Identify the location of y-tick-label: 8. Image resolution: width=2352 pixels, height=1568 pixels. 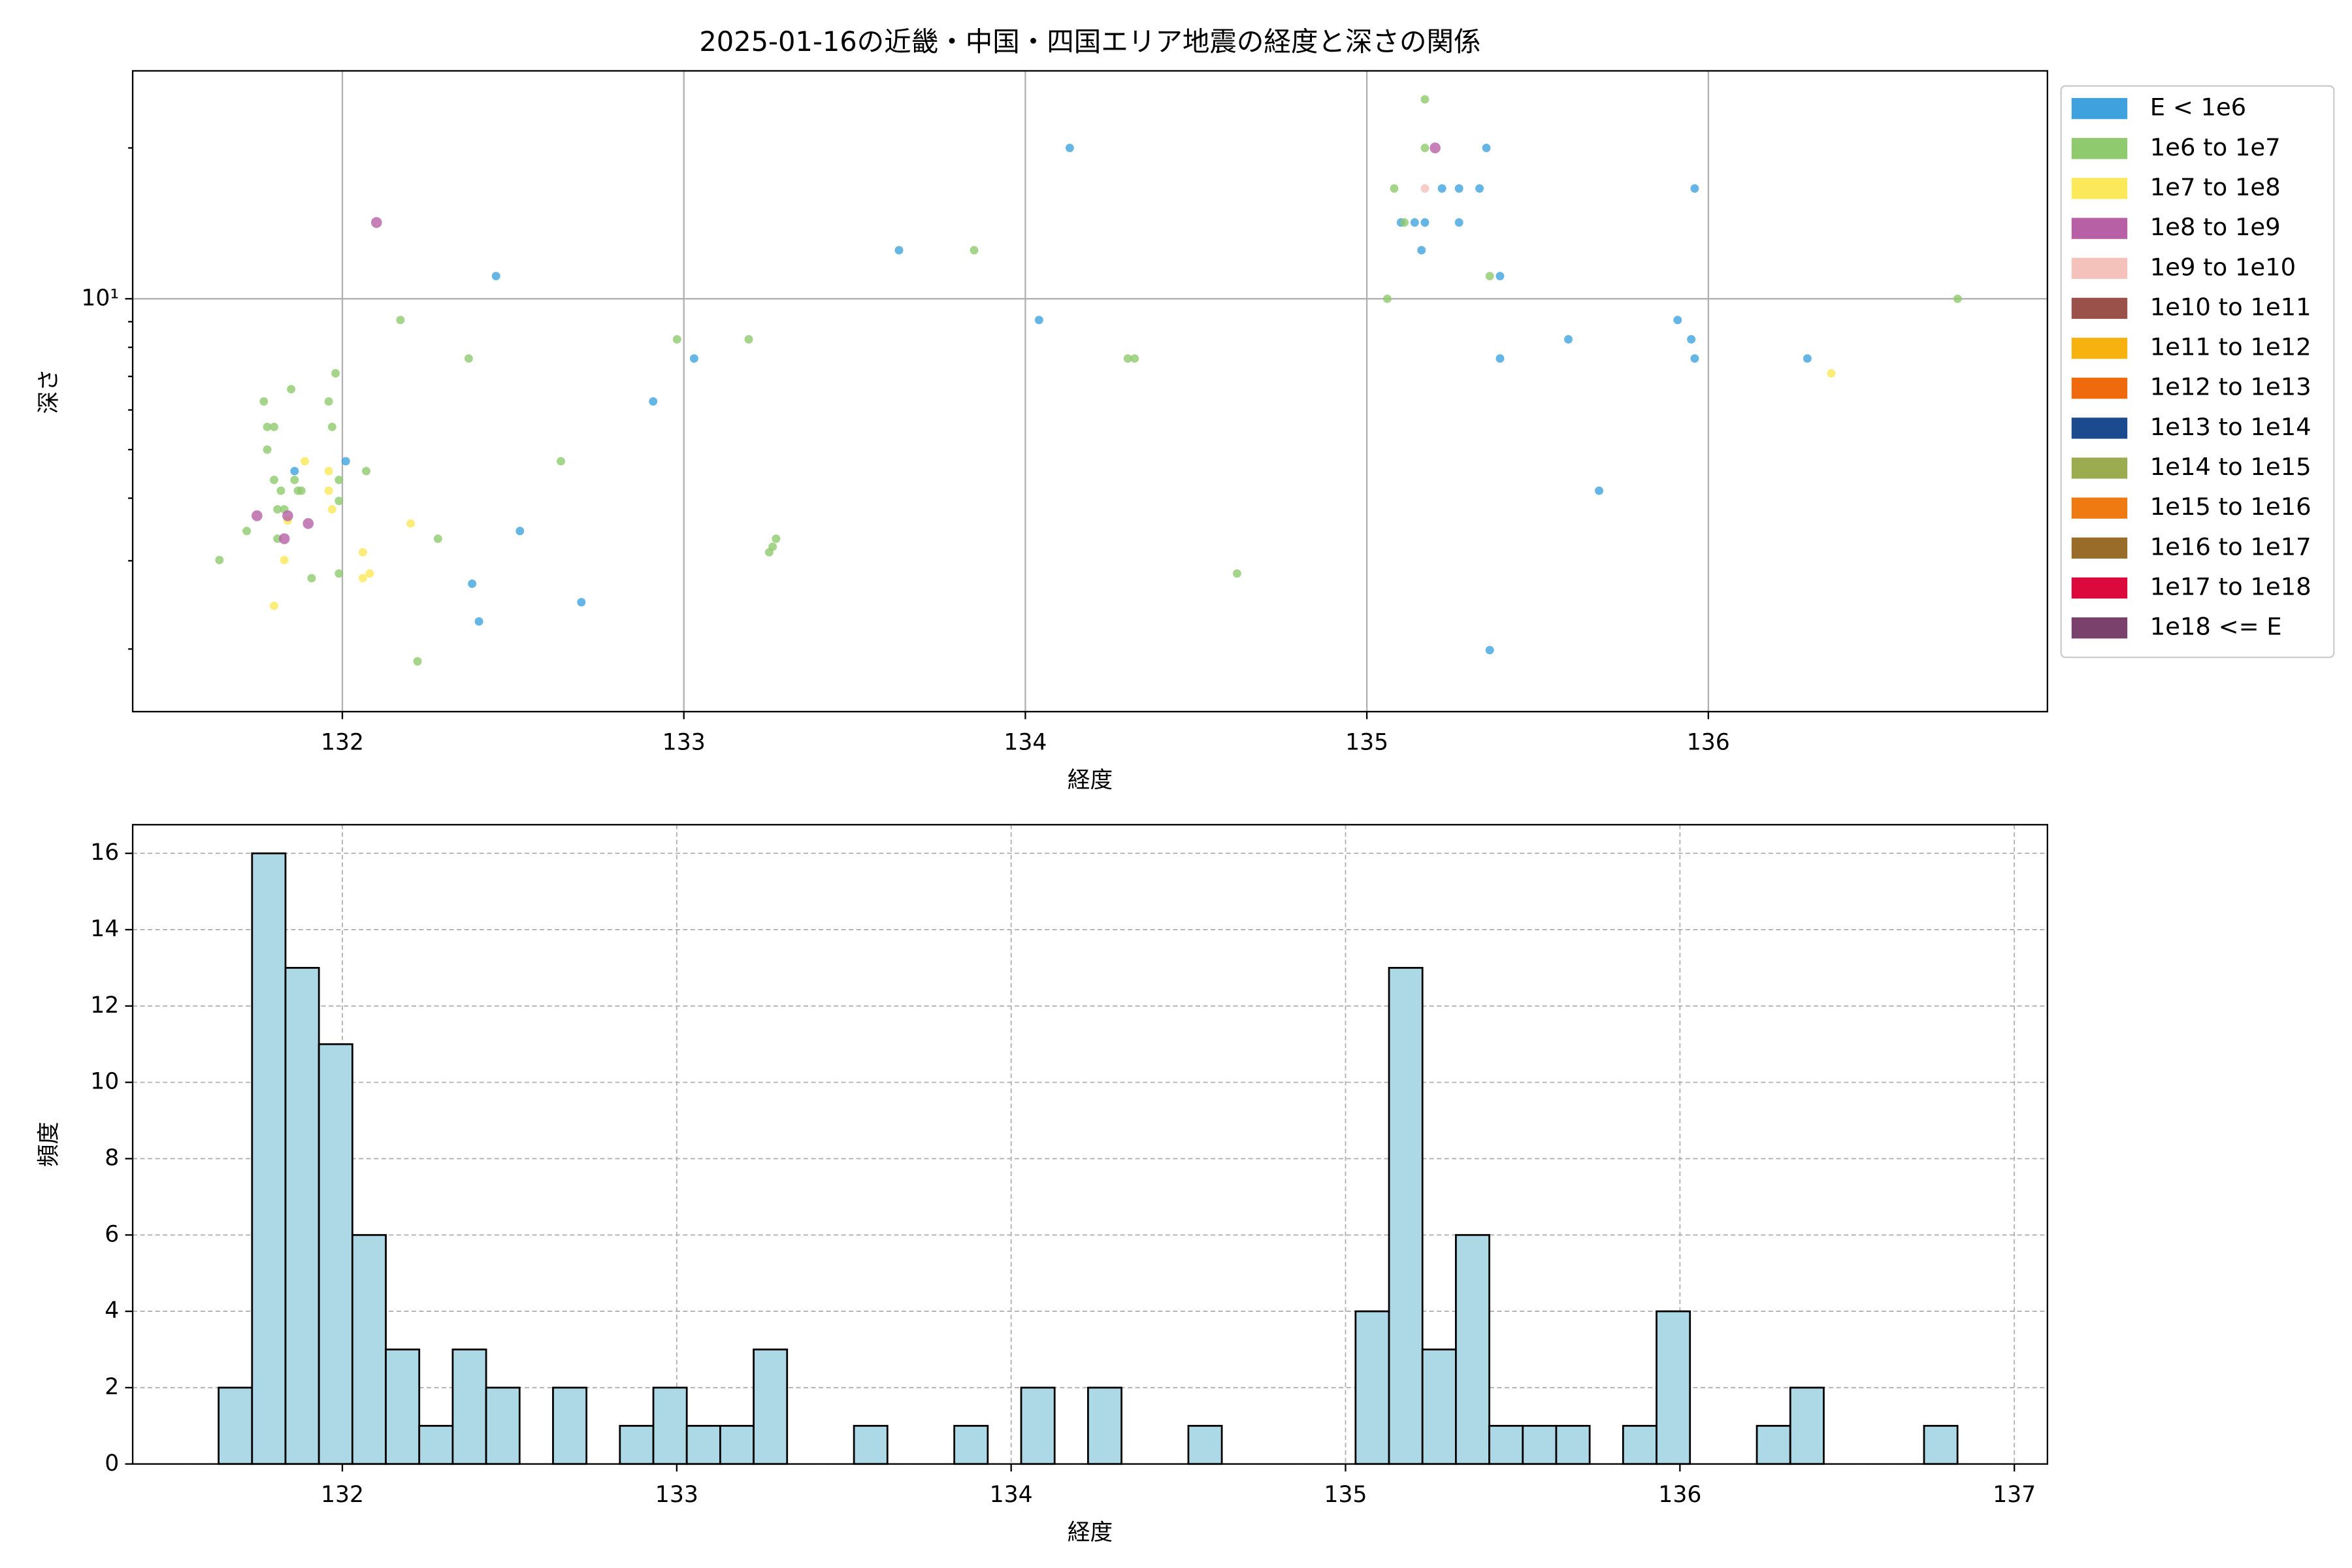
(112, 1158).